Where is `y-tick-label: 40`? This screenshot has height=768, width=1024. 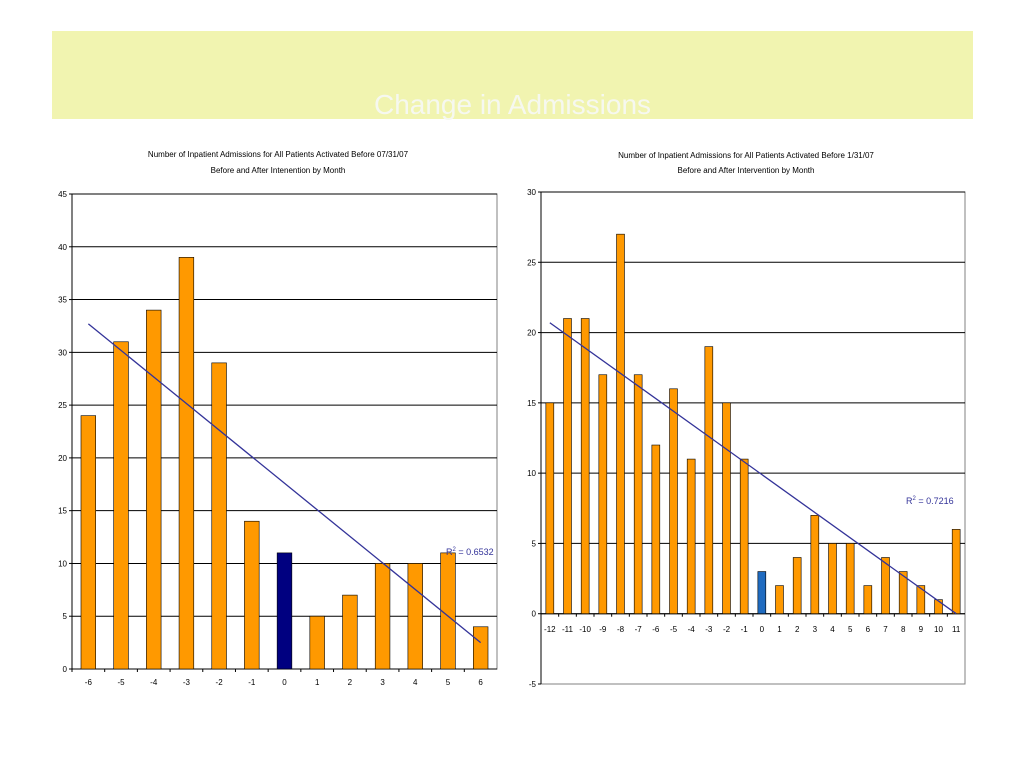
y-tick-label: 40 is located at coordinates (62, 247).